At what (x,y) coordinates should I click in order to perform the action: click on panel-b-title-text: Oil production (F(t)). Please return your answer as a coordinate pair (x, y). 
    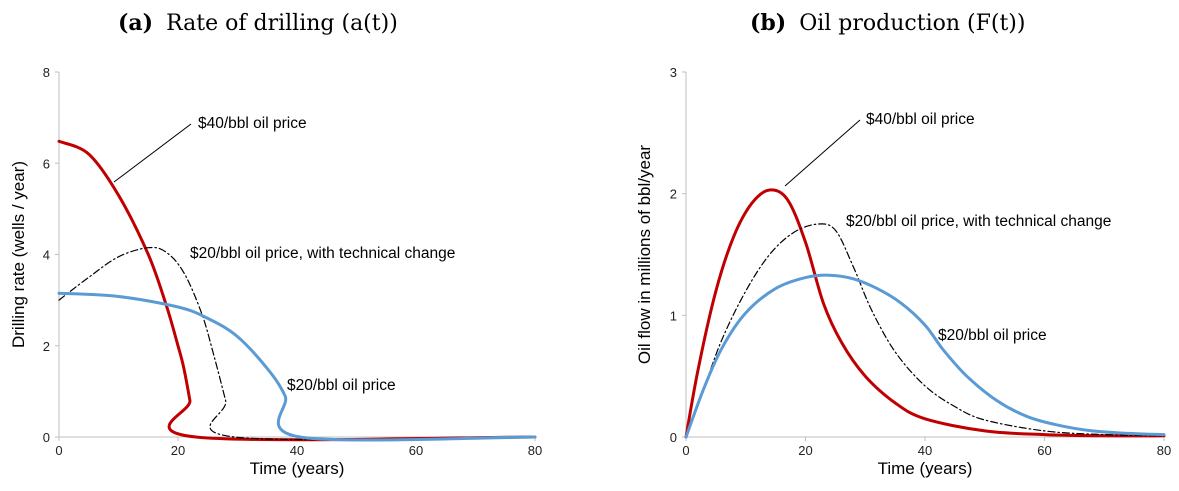
    Looking at the image, I should click on (912, 23).